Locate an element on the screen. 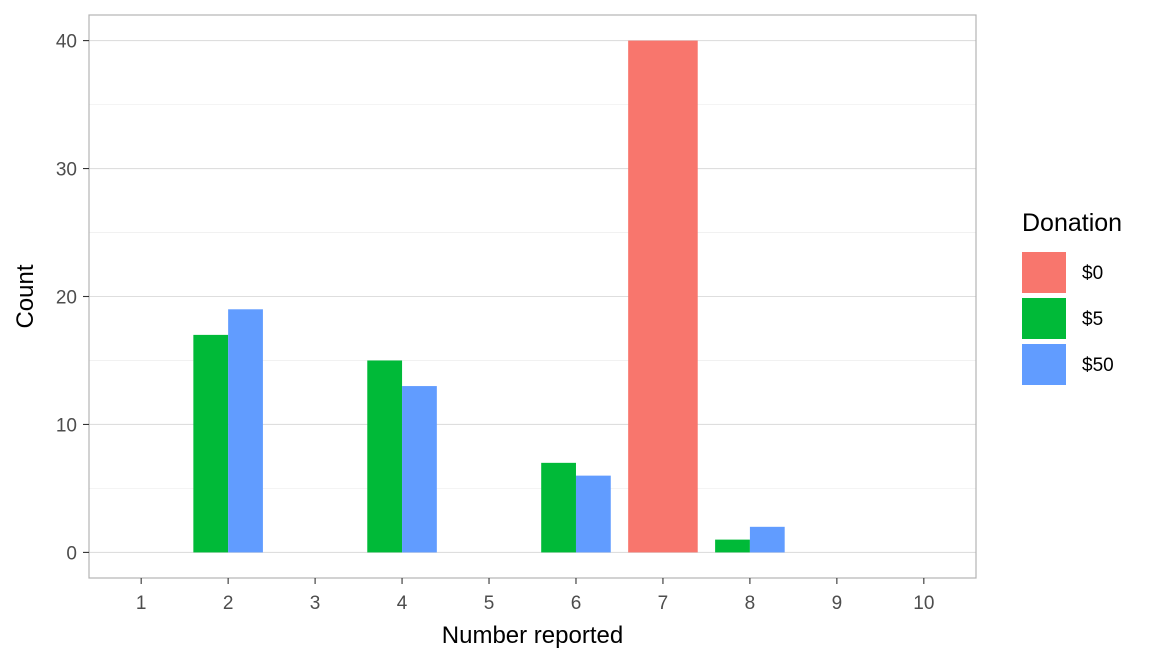 The height and width of the screenshot is (664, 1168). y-tick-label: 30 is located at coordinates (66, 170).